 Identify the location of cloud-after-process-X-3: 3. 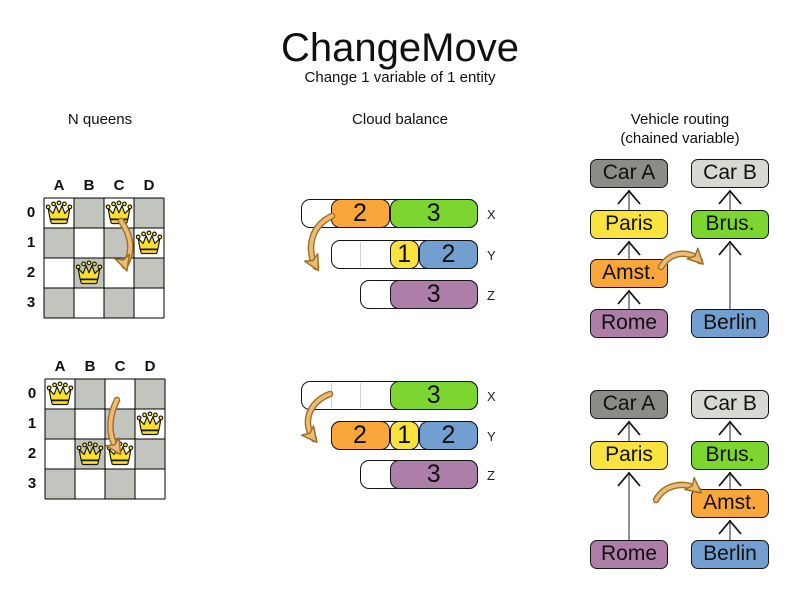
(433, 395).